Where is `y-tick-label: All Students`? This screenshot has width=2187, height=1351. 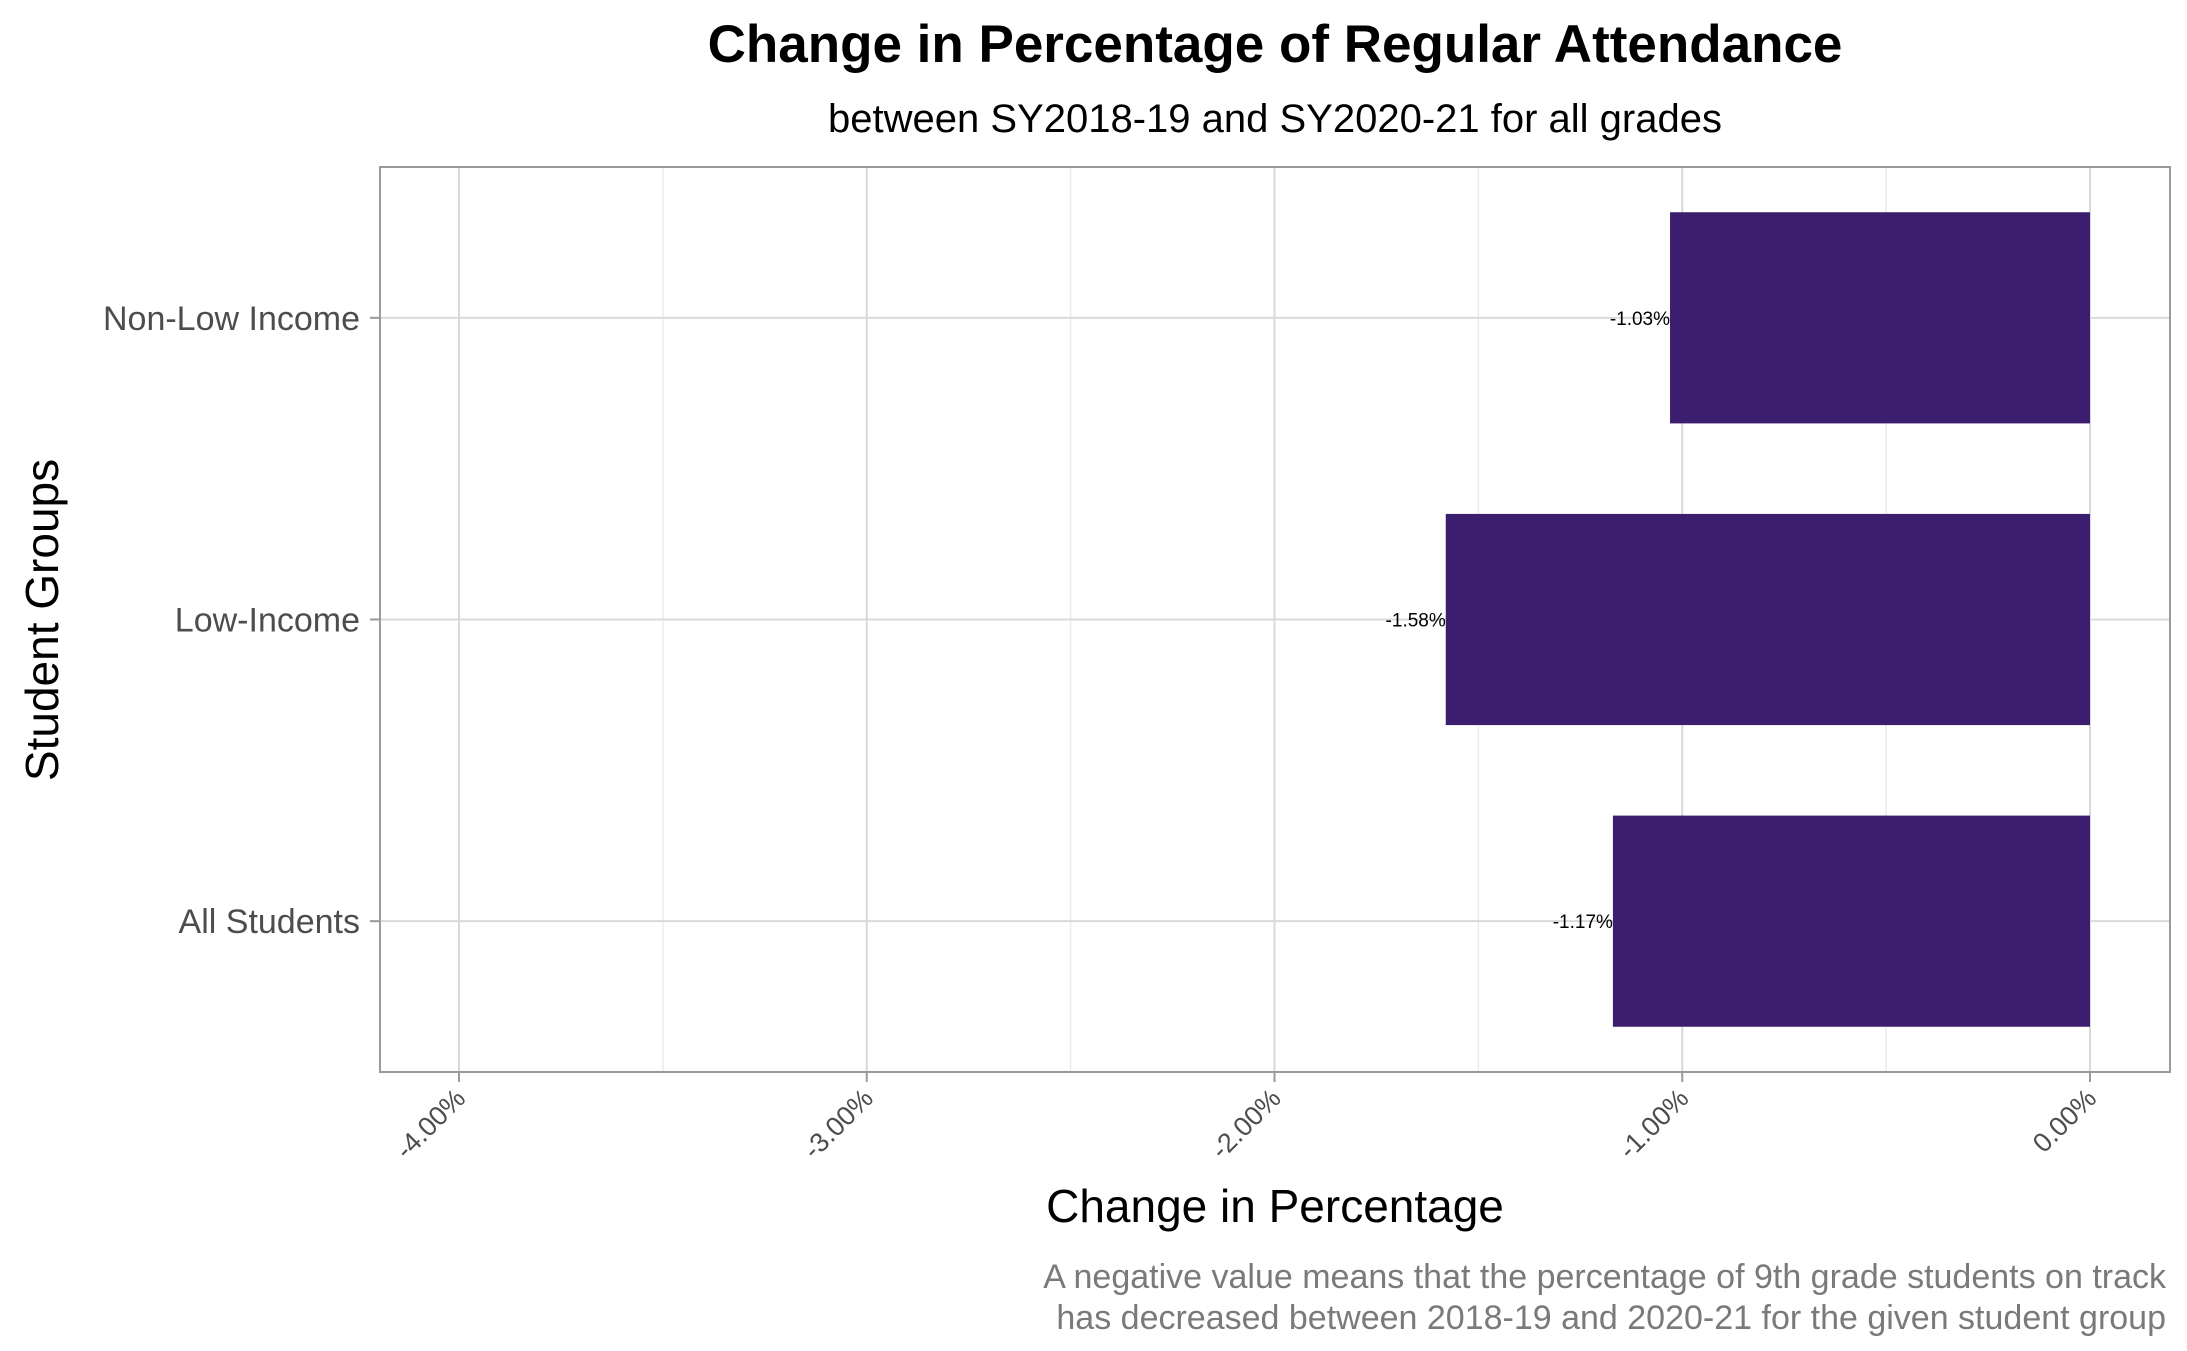
y-tick-label: All Students is located at coordinates (269, 922).